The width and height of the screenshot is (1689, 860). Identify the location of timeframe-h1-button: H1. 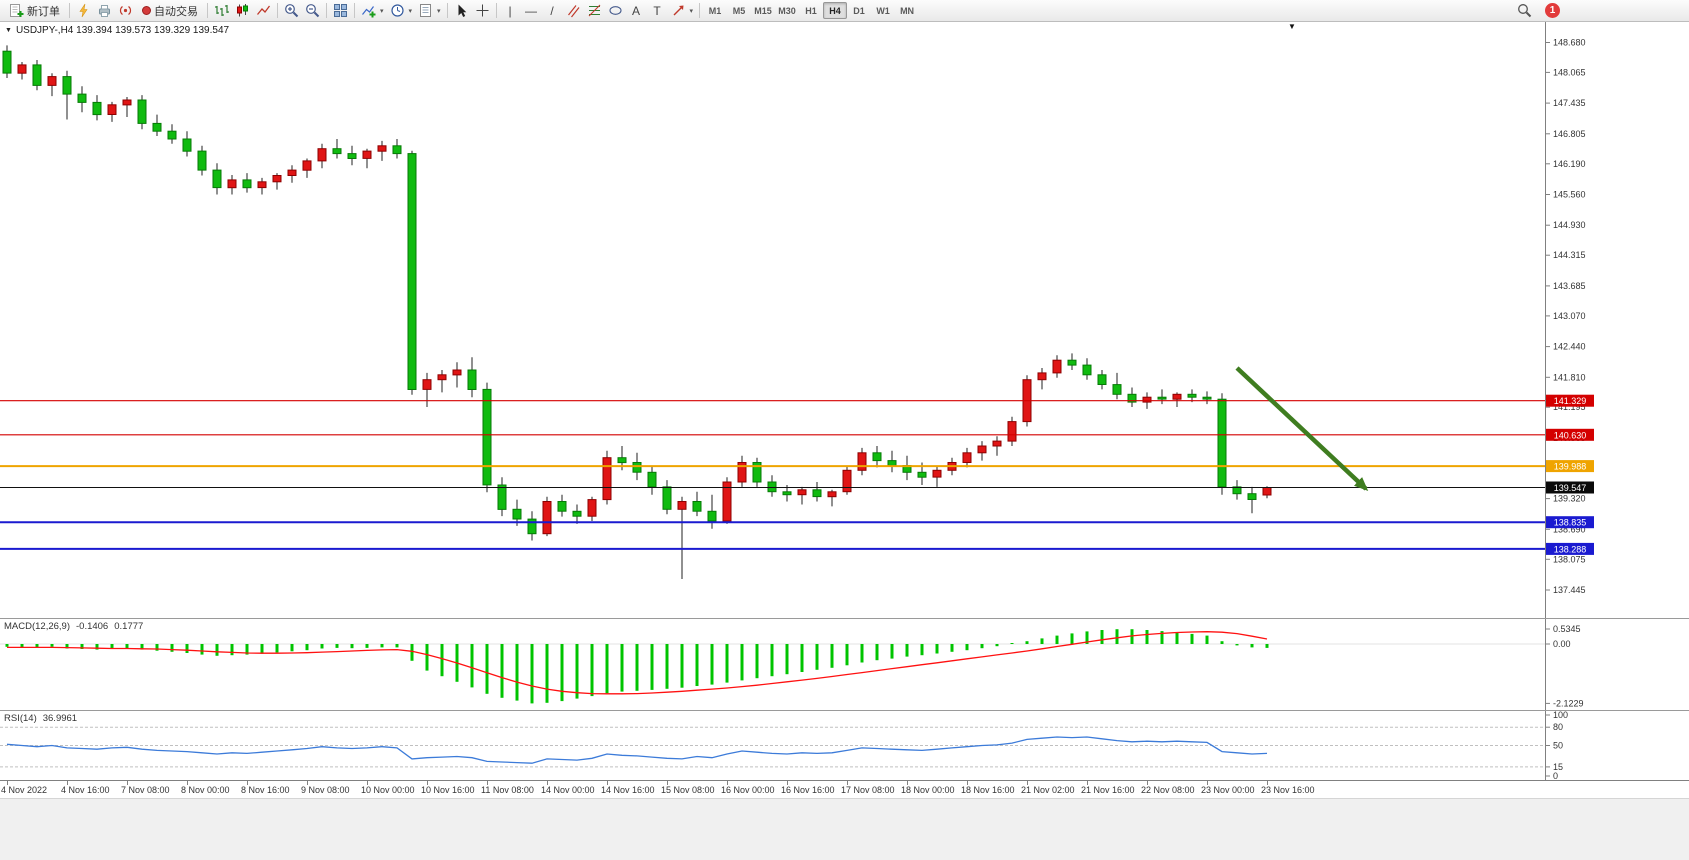
(811, 10).